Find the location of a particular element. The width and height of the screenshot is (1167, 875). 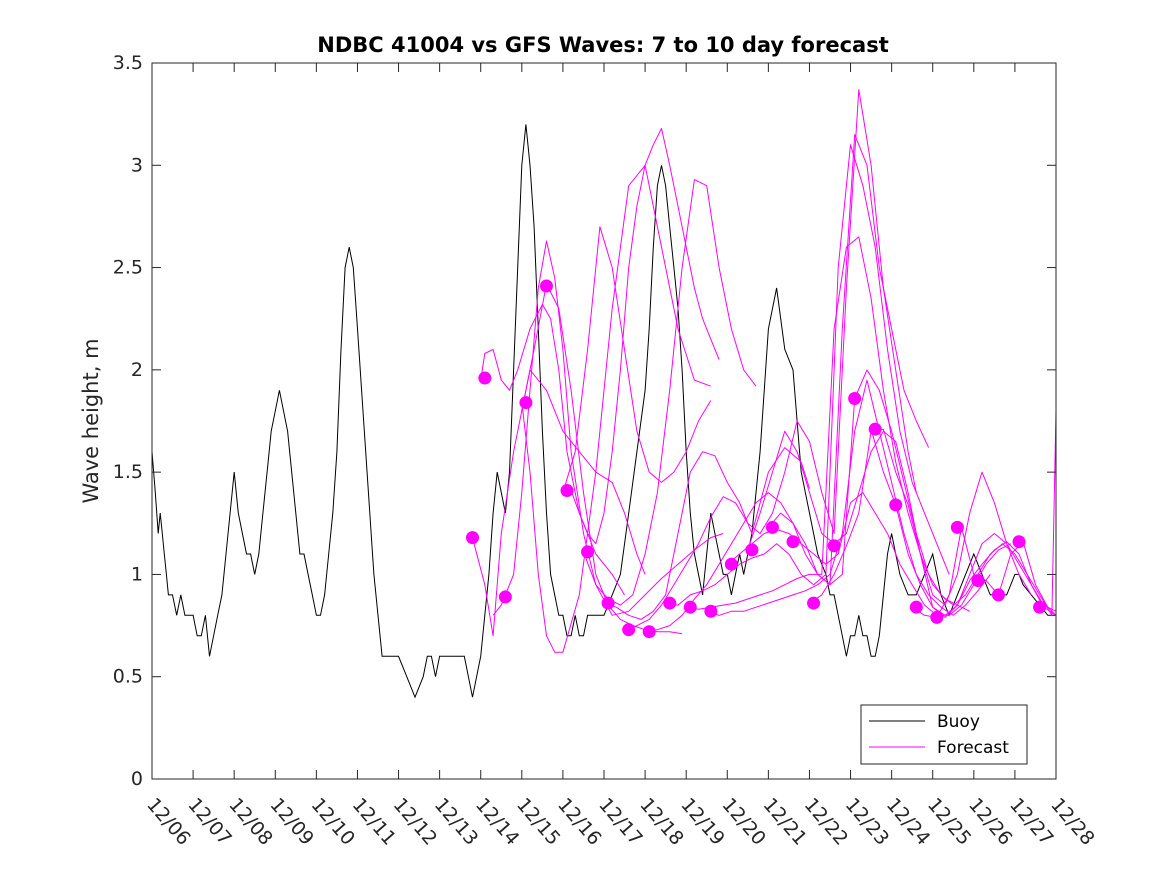

y-tick-label: 0 is located at coordinates (137, 779).